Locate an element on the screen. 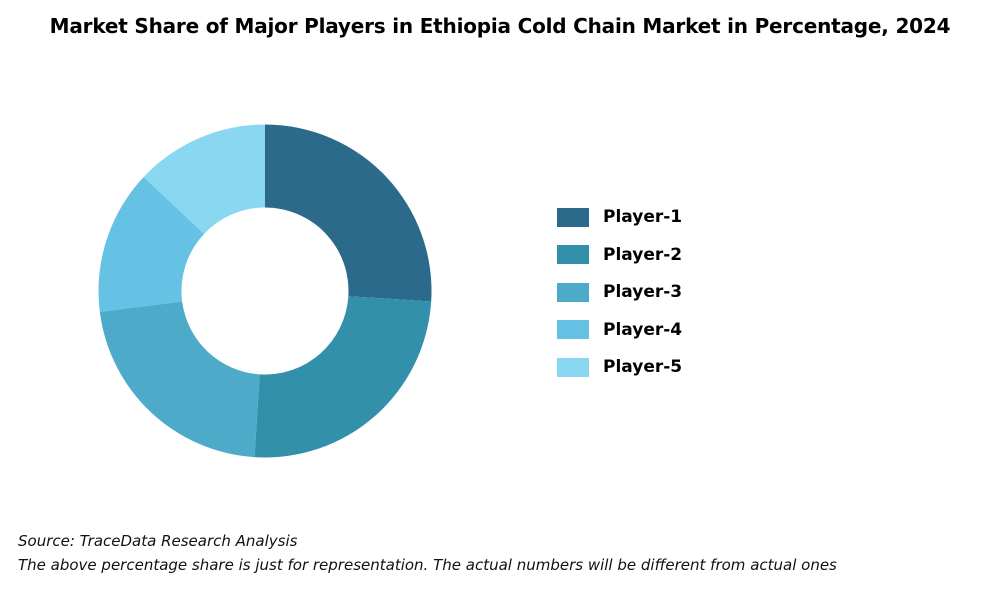  legend-item-player-2: Player-2 is located at coordinates (619, 255).